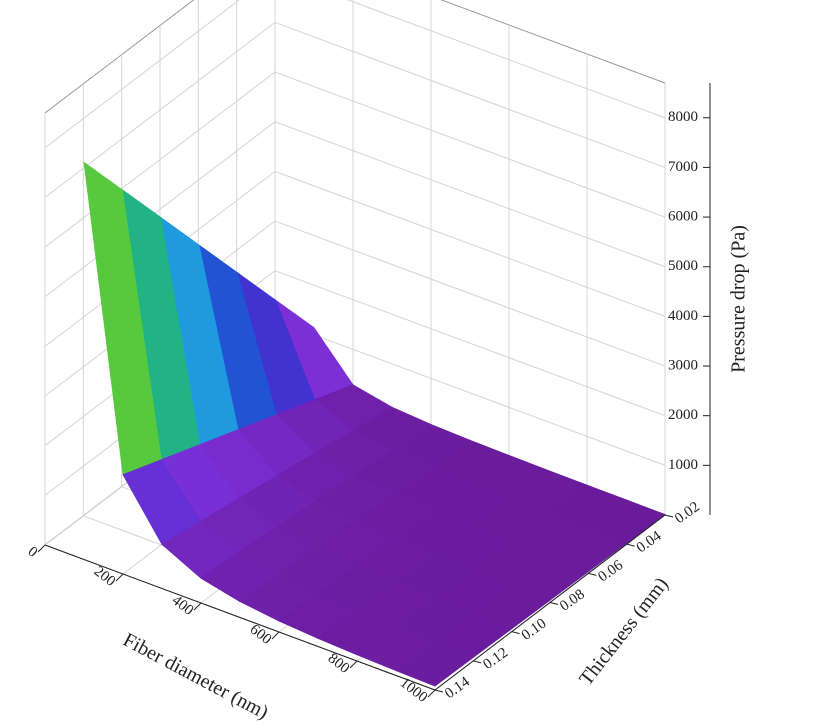 The width and height of the screenshot is (830, 725). Describe the element at coordinates (683, 217) in the screenshot. I see `z-tick-label: 6000` at that location.